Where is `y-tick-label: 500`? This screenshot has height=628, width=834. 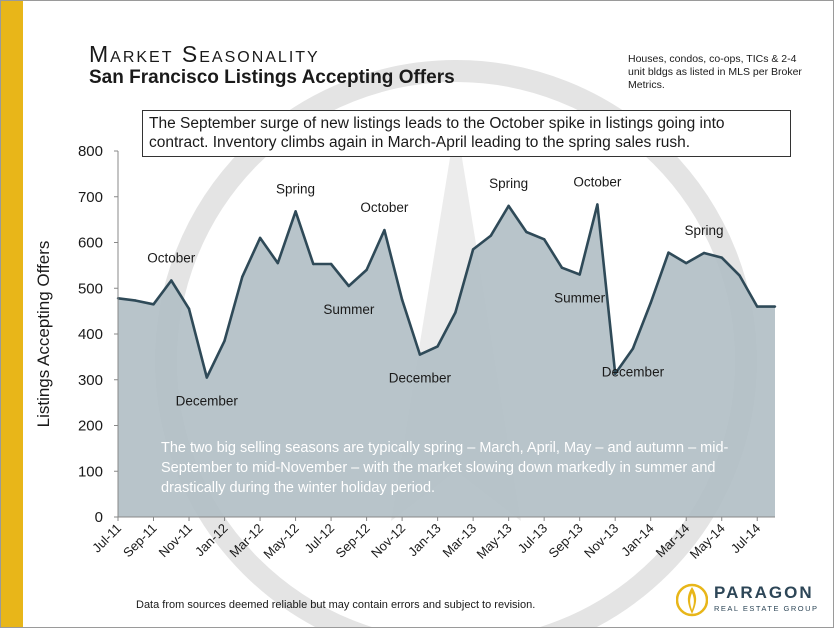
y-tick-label: 500 is located at coordinates (90, 288).